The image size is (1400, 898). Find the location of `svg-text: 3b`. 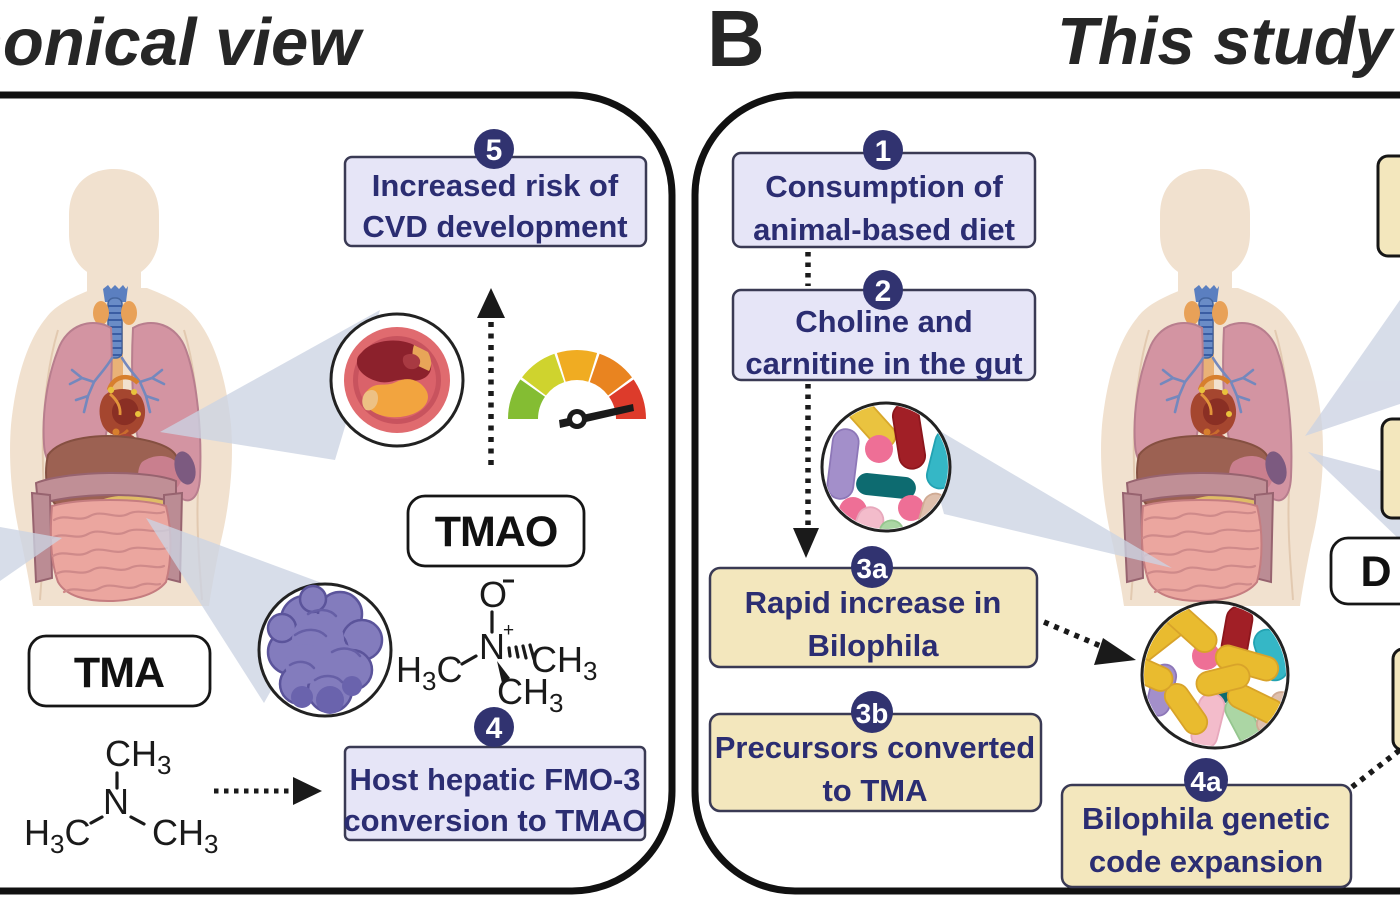

svg-text: 3b is located at coordinates (872, 713).